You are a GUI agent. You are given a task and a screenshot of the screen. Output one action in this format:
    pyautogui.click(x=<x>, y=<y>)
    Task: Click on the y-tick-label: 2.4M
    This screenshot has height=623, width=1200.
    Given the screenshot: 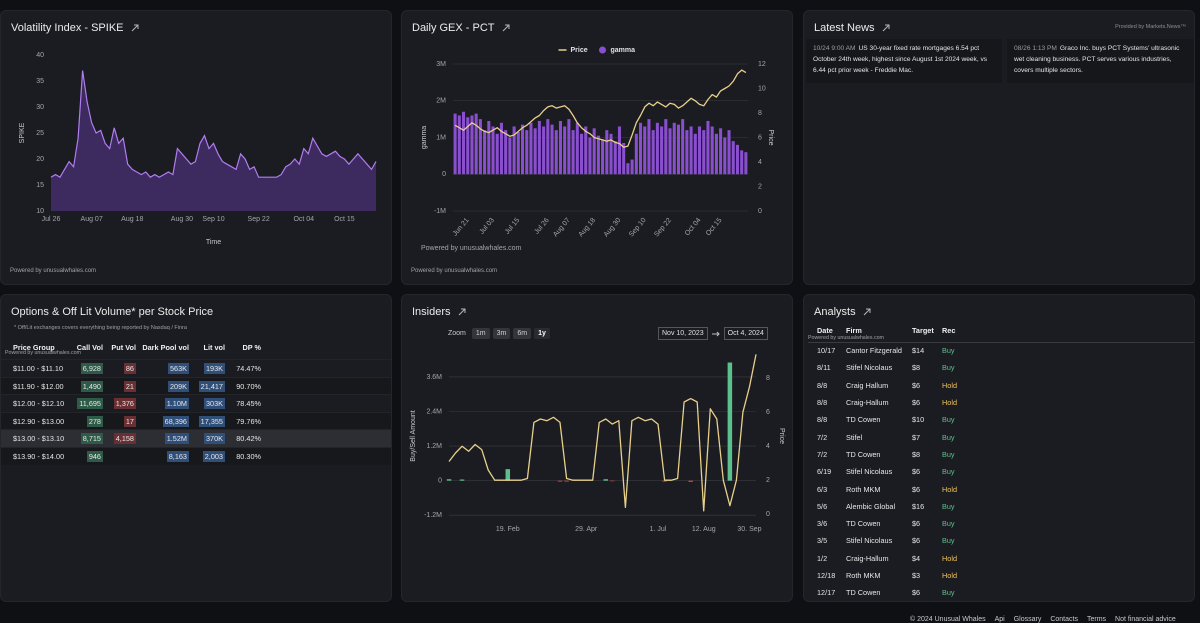 What is the action you would take?
    pyautogui.click(x=434, y=411)
    